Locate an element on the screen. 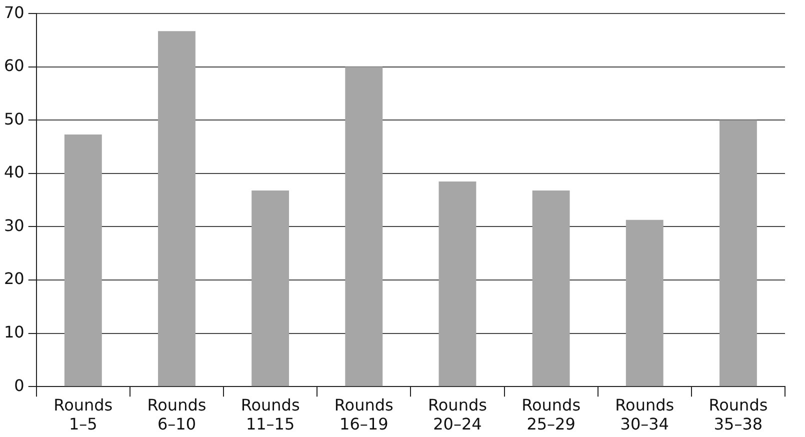 This screenshot has width=805, height=437. y-tick-label: 50 is located at coordinates (14, 118).